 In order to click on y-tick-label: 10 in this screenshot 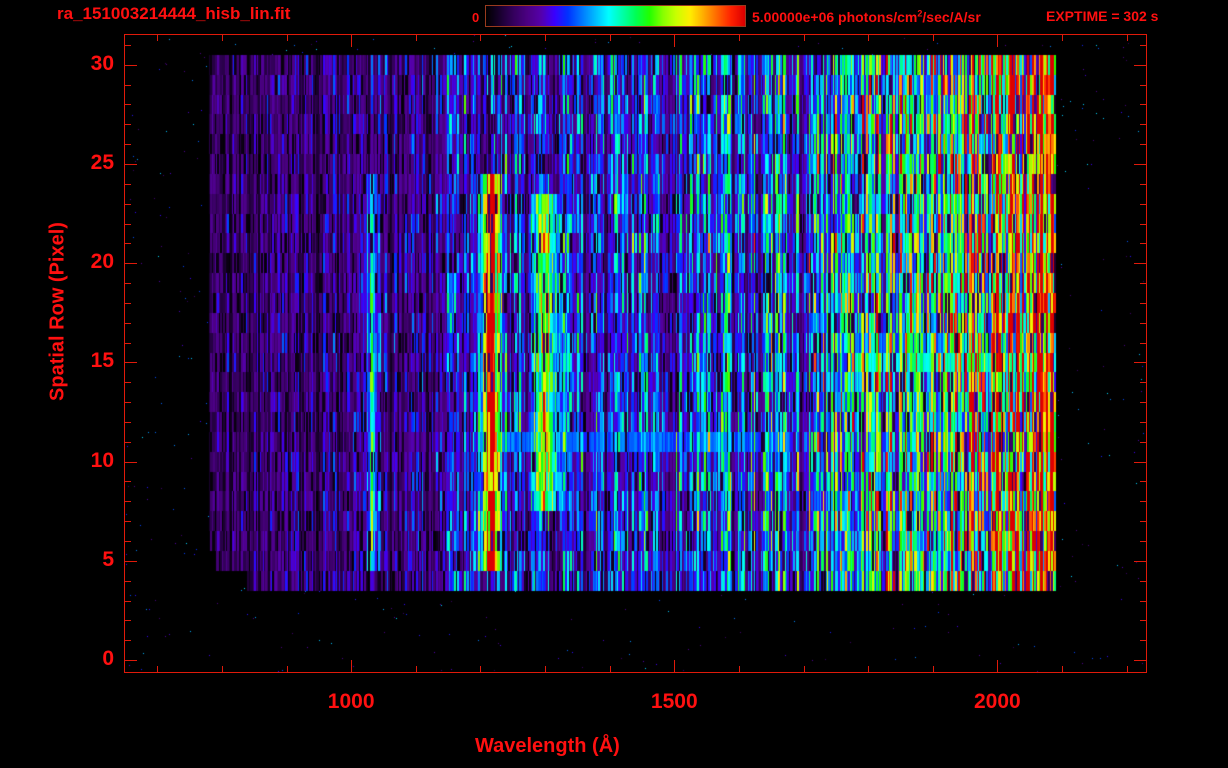, I will do `click(102, 460)`.